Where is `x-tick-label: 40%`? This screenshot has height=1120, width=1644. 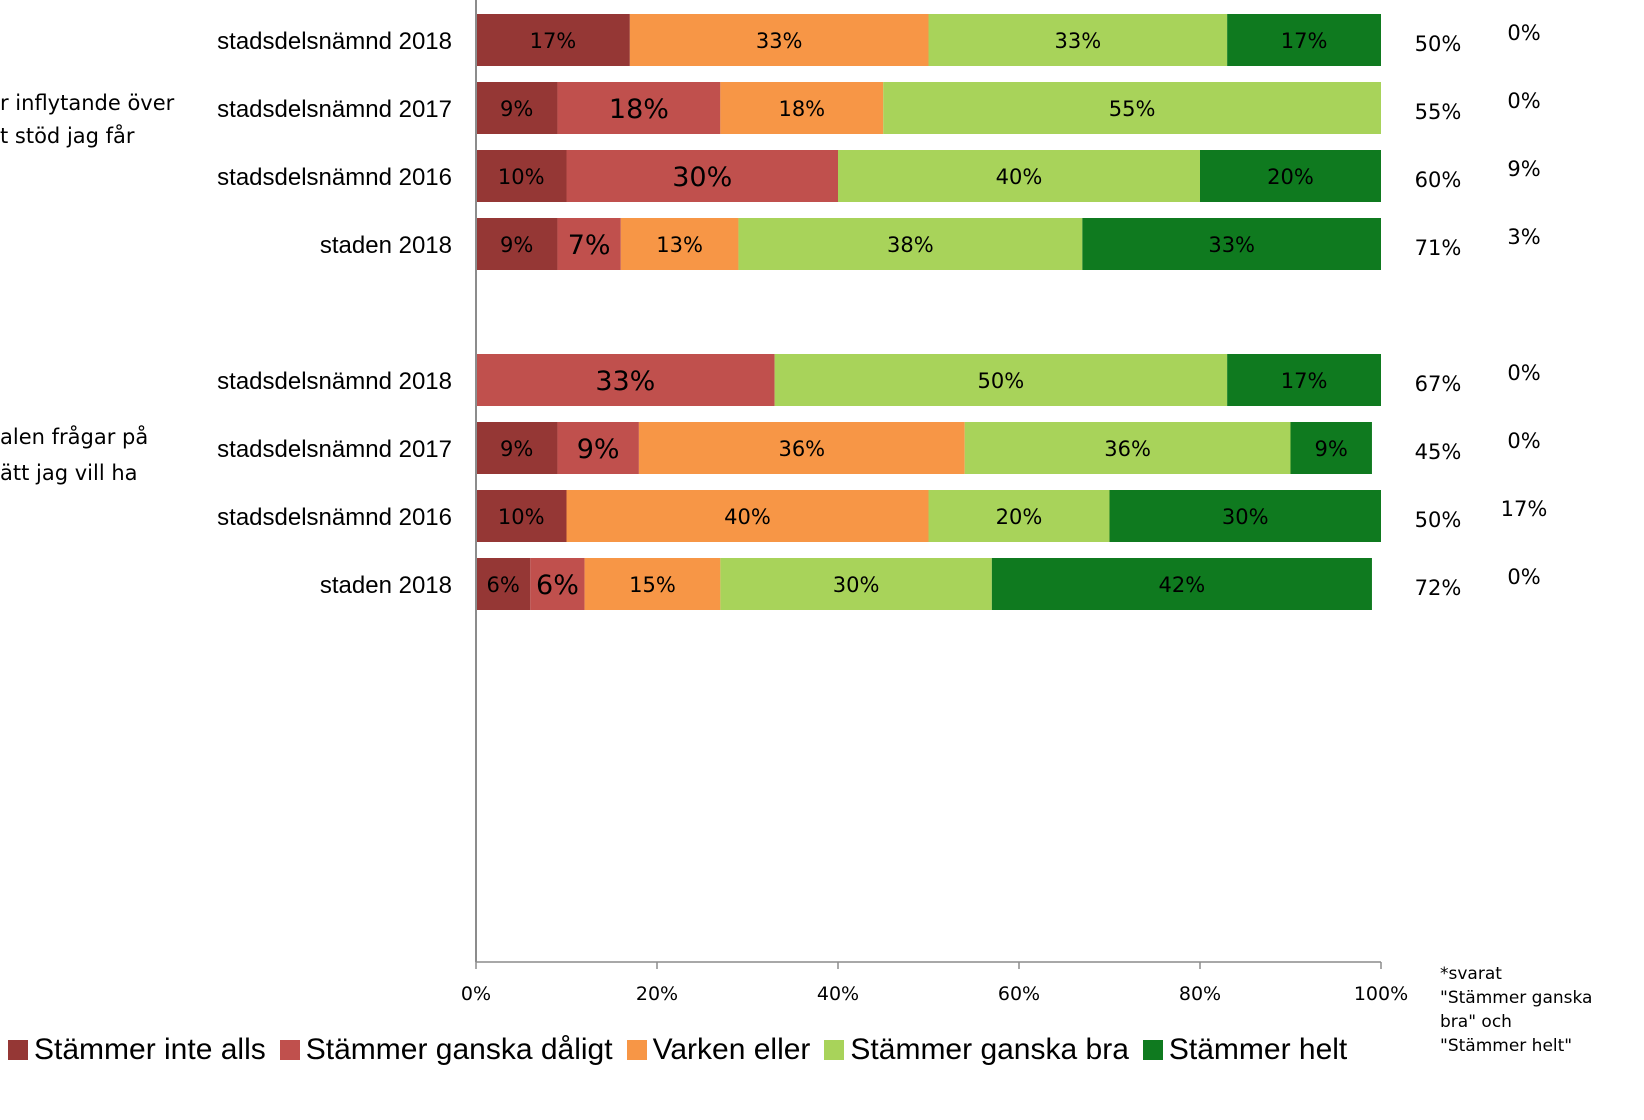 x-tick-label: 40% is located at coordinates (838, 994).